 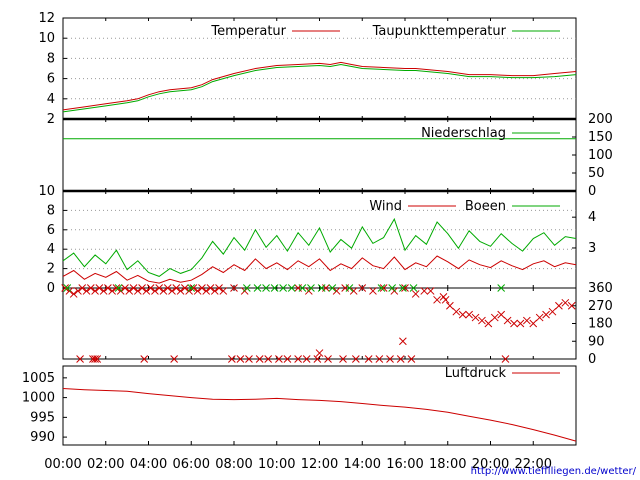 What do you see at coordinates (319, 247) in the screenshot?
I see `series-line-boeen` at bounding box center [319, 247].